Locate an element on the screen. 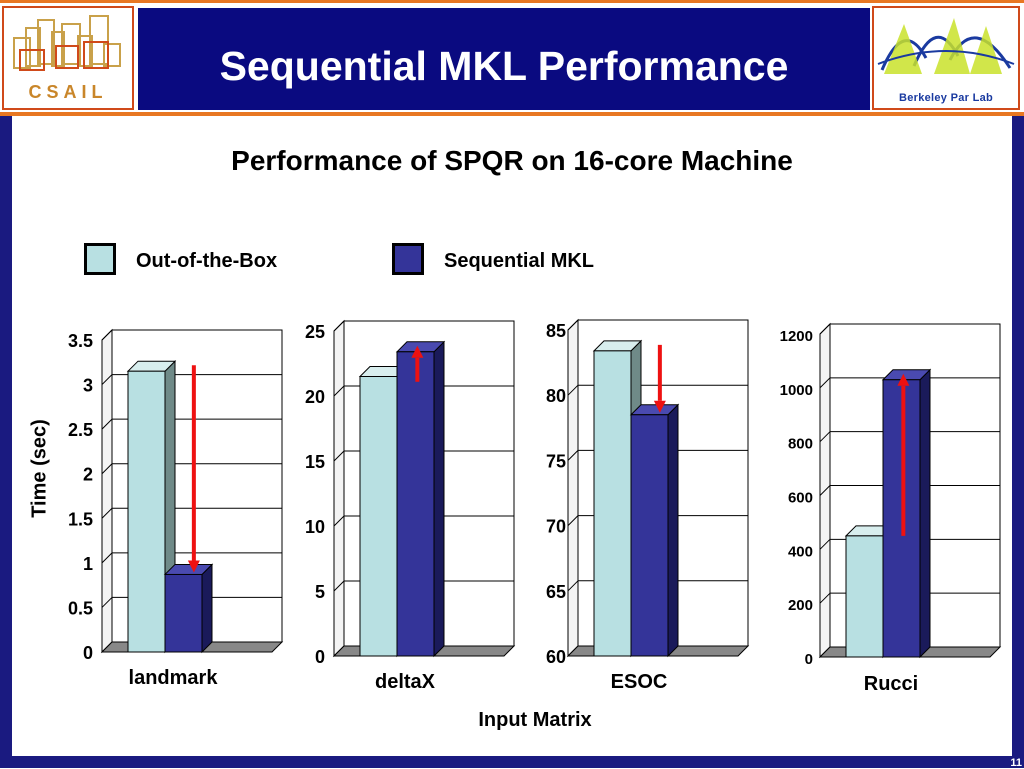  title-bar: Sequential MKL Performance is located at coordinates (504, 59).